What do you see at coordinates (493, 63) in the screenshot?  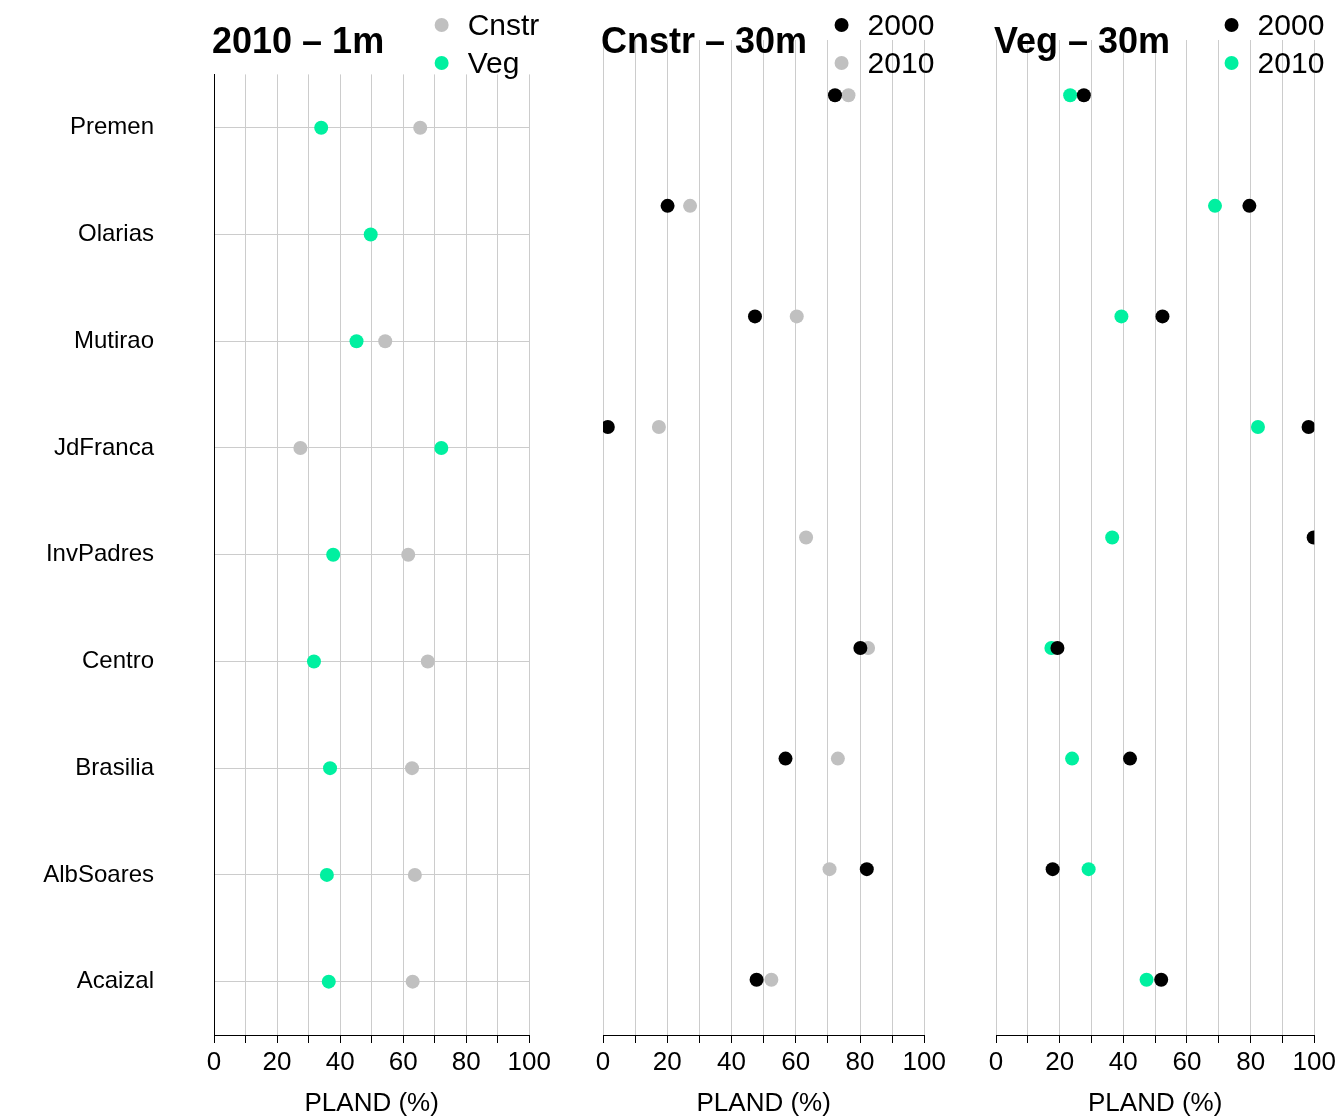 I see `legend-label: Veg` at bounding box center [493, 63].